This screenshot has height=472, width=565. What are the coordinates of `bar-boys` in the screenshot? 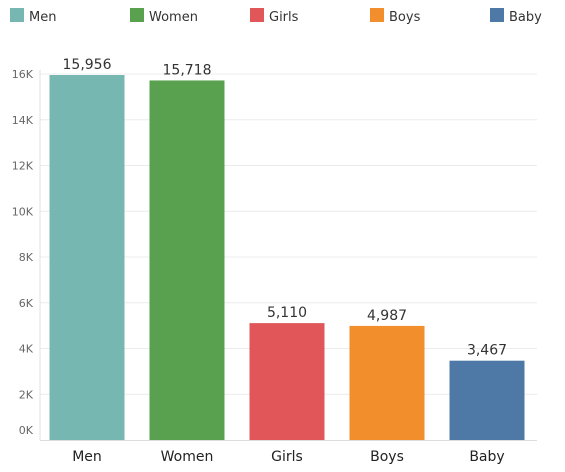 It's located at (387, 382).